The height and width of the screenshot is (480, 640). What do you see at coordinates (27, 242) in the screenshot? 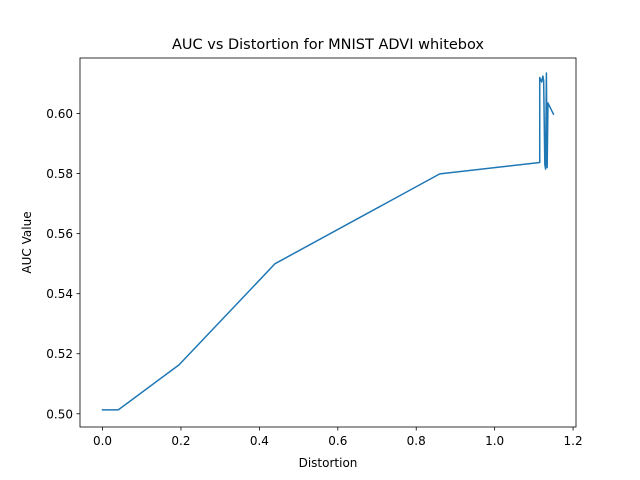
I see `y-axis-label: AUC Value` at bounding box center [27, 242].